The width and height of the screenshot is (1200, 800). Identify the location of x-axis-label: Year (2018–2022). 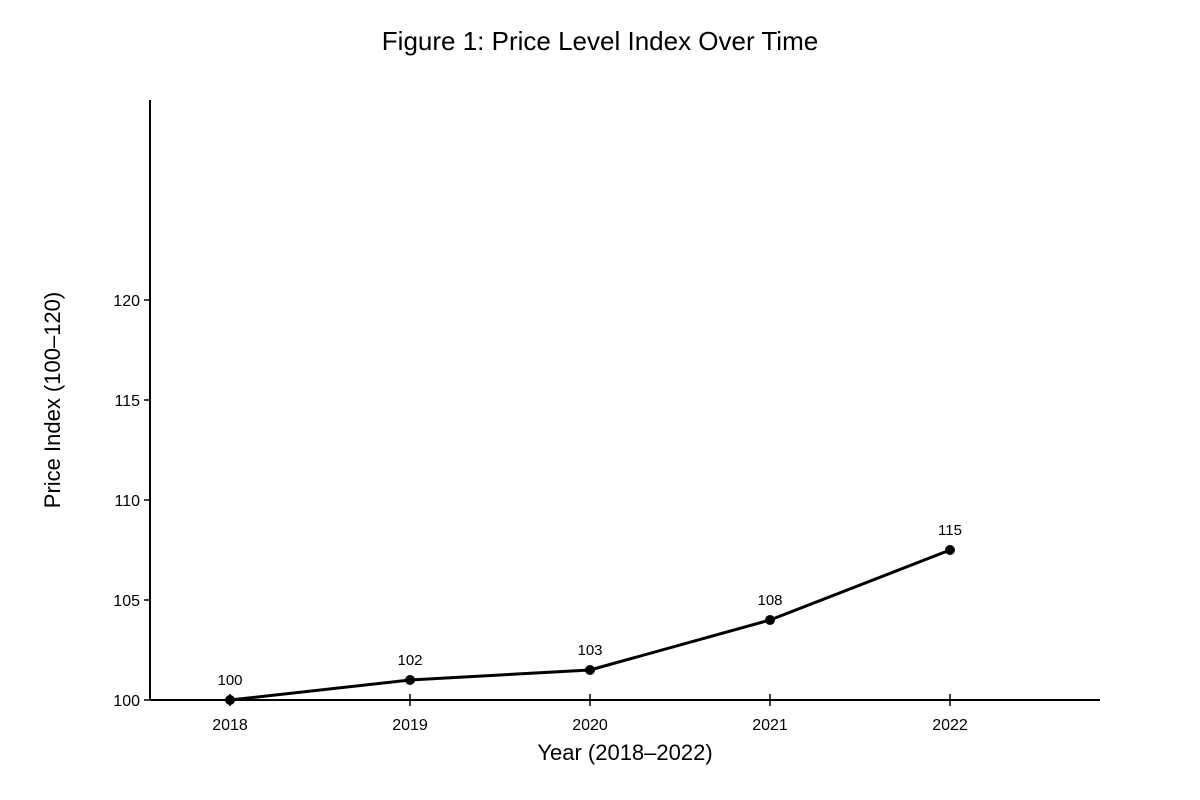
(624, 752).